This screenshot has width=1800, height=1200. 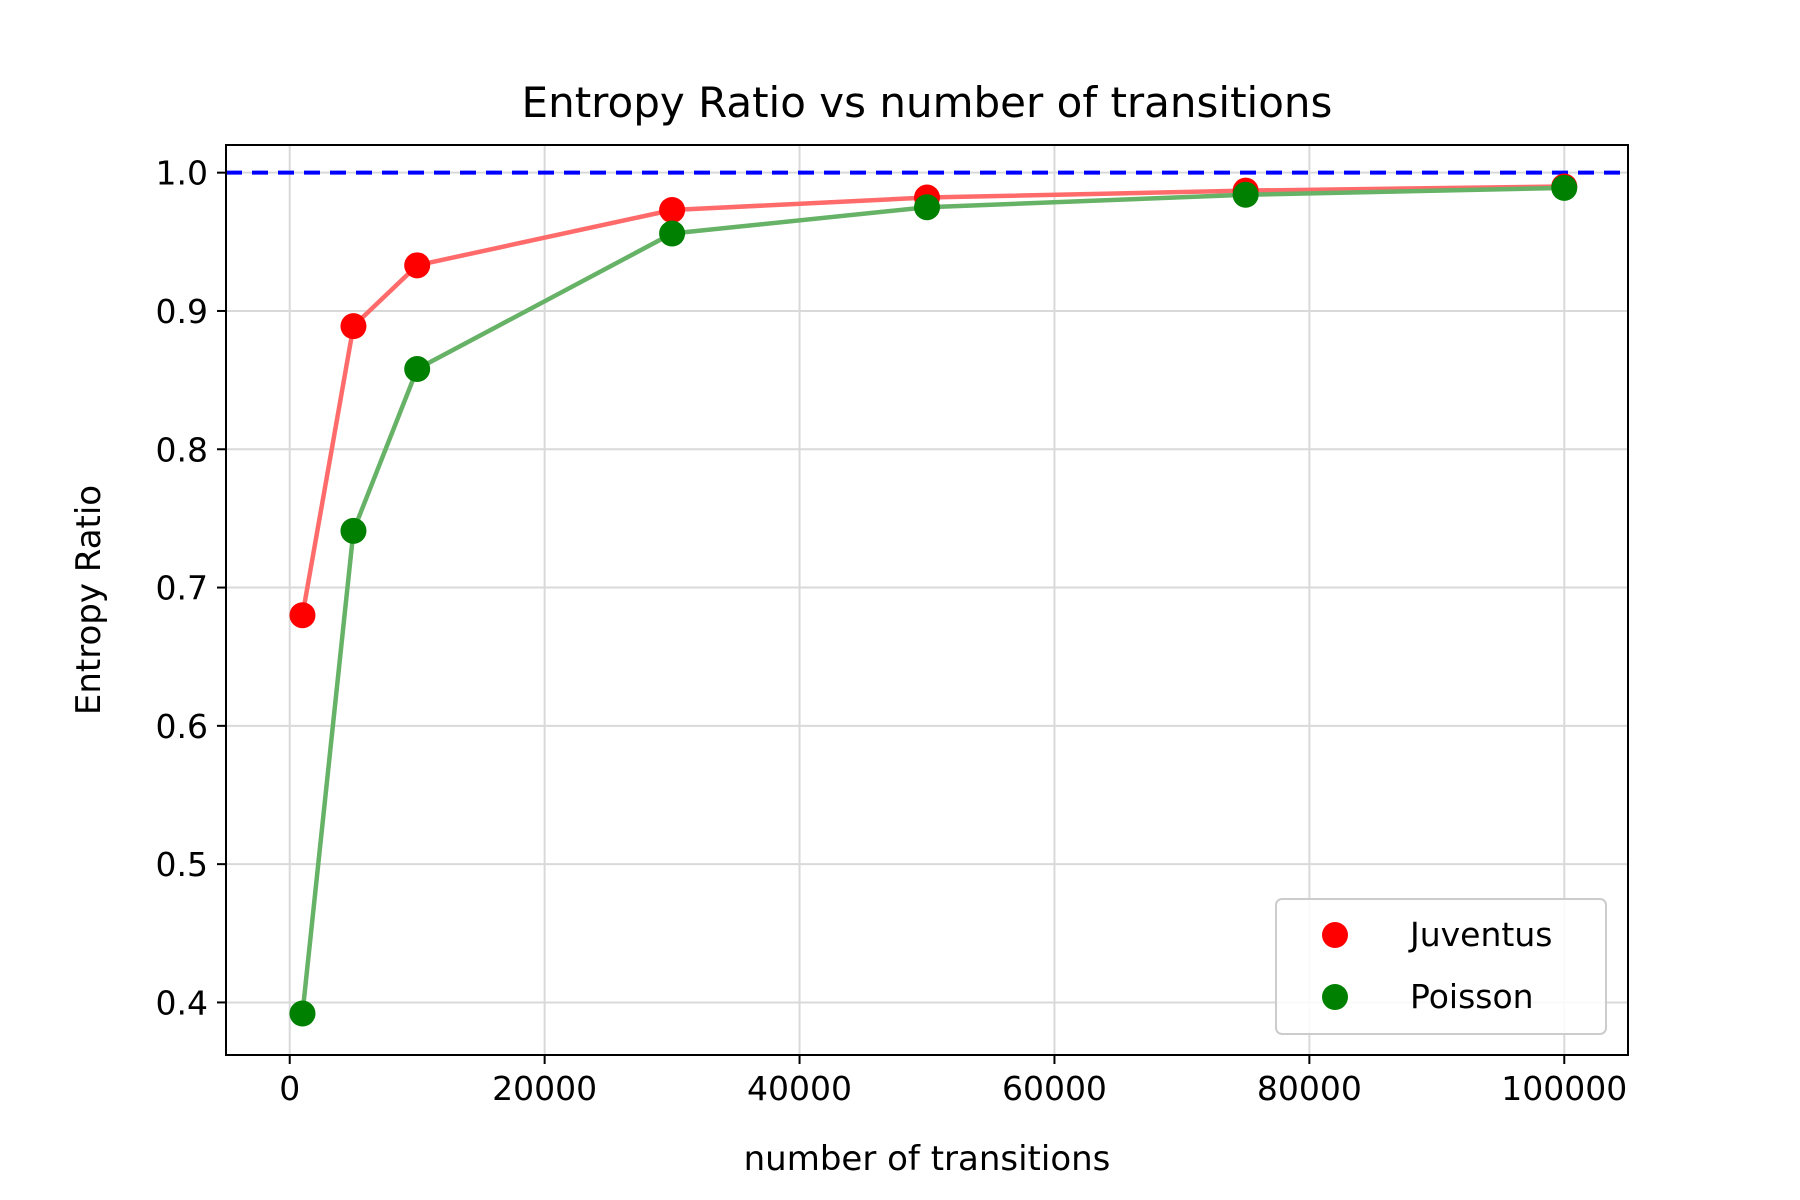 What do you see at coordinates (544, 1088) in the screenshot?
I see `x-tick-label: 20000` at bounding box center [544, 1088].